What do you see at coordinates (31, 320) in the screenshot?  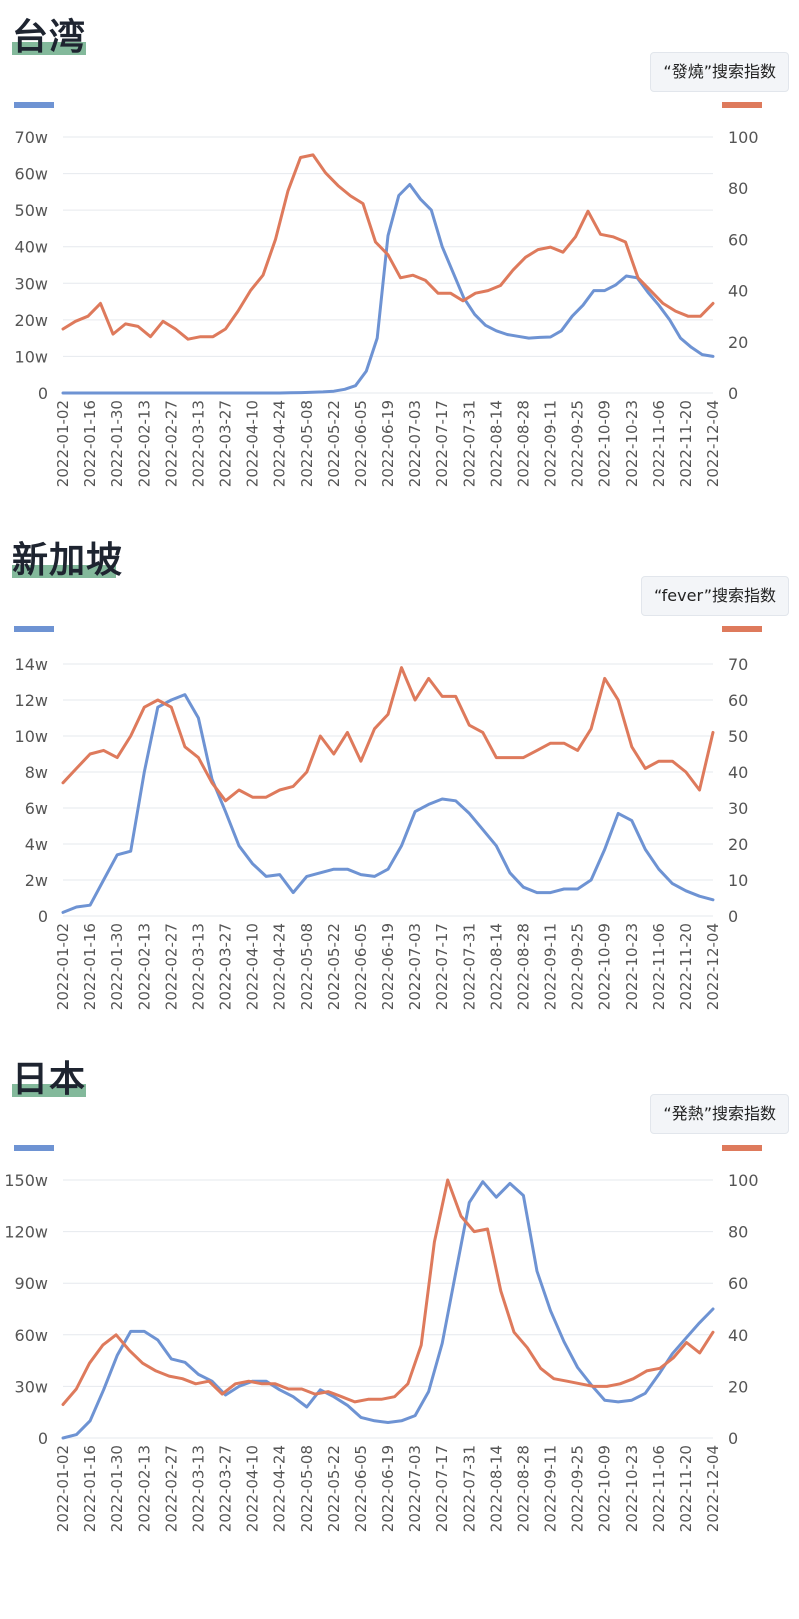 I see `left-axis-tick-label: 20w` at bounding box center [31, 320].